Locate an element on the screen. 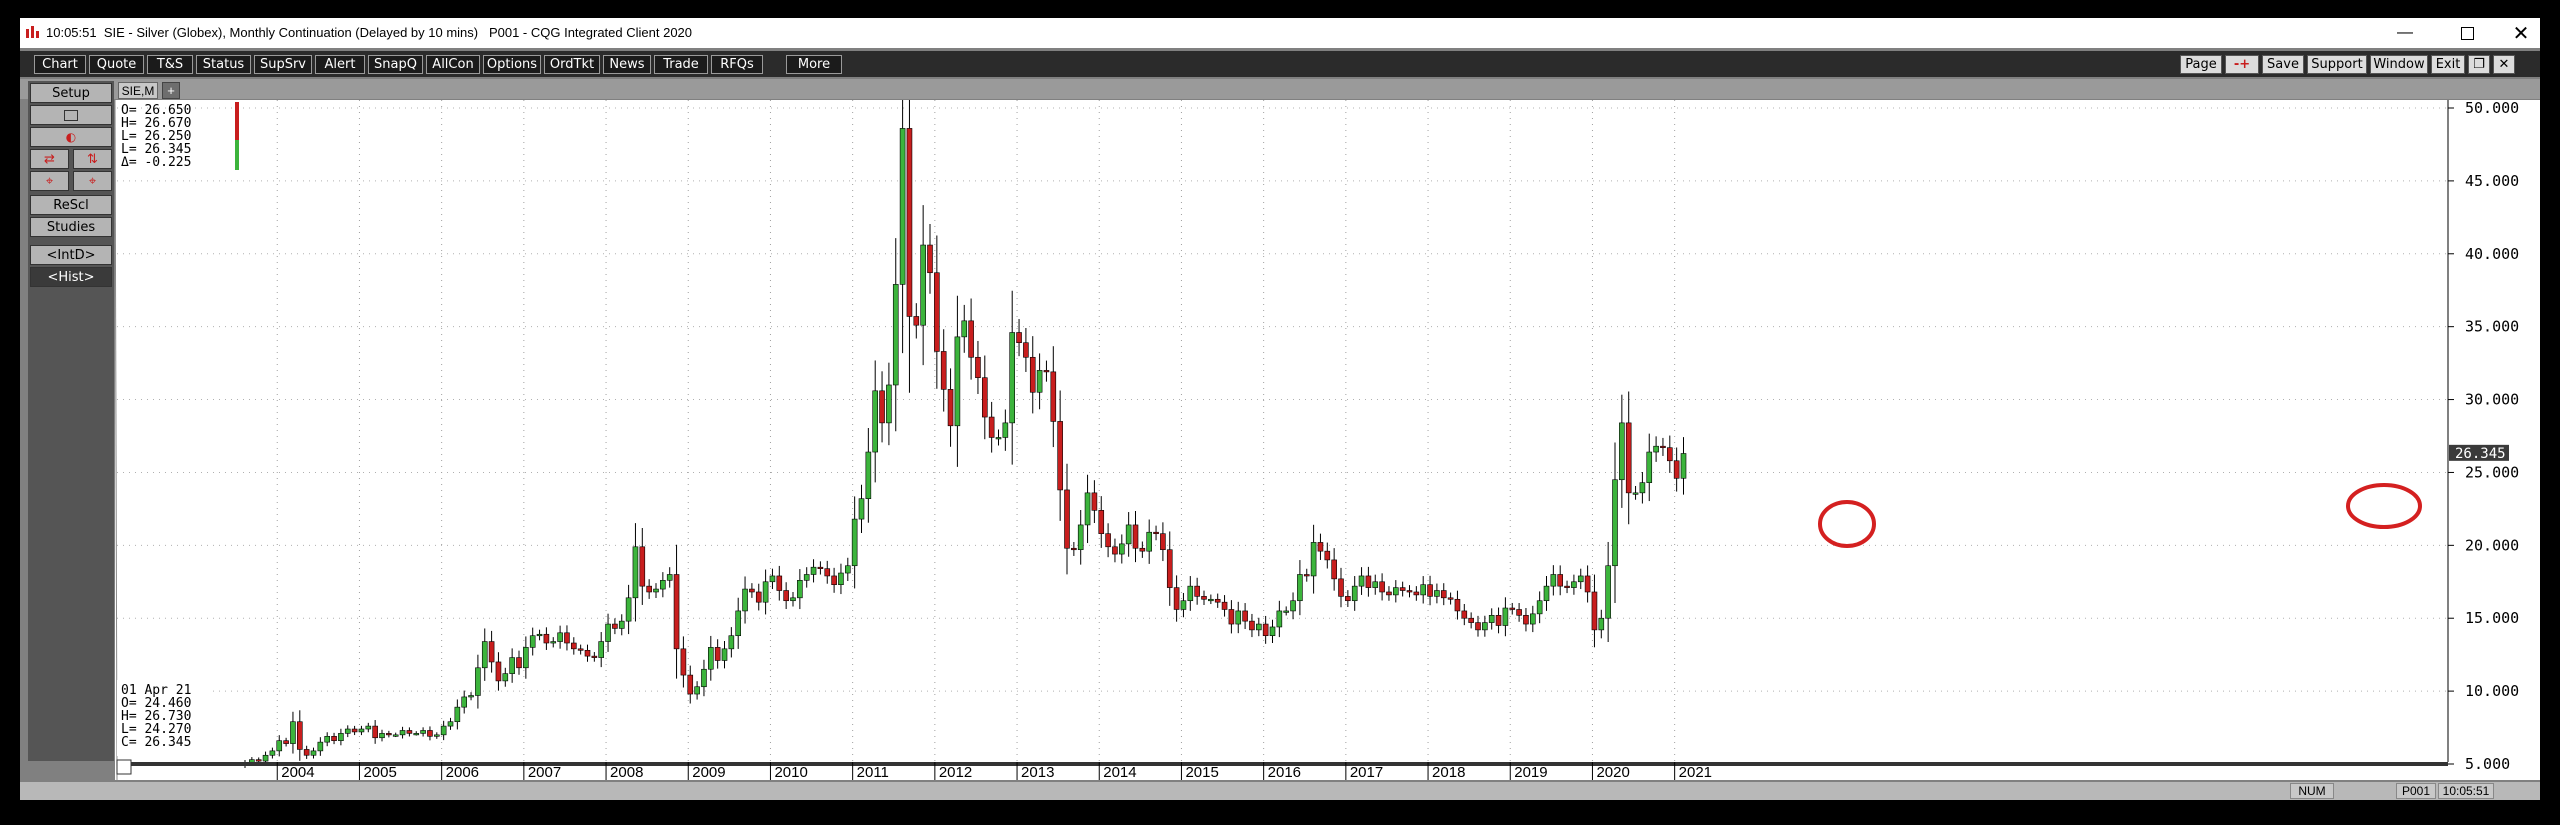  current-bar-marker-down is located at coordinates (237, 121).